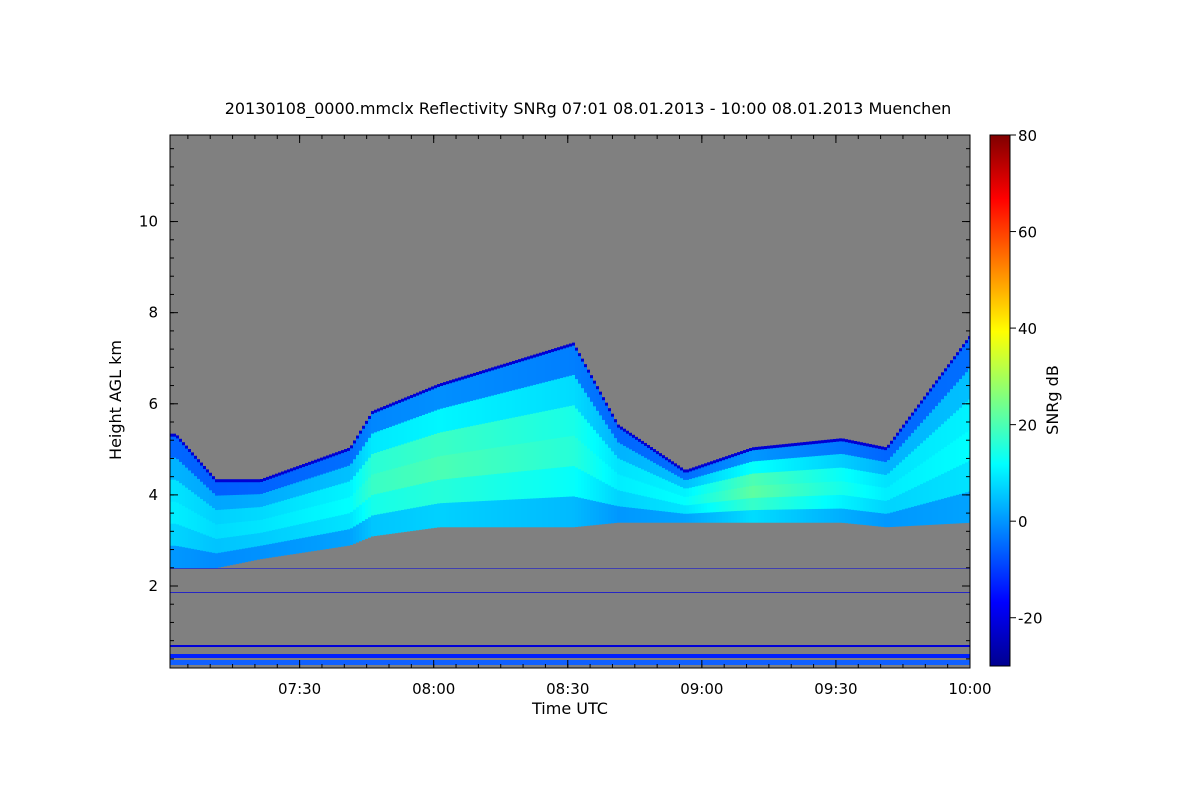 The width and height of the screenshot is (1200, 800). Describe the element at coordinates (1030, 619) in the screenshot. I see `colorbar-tick-label: -20` at that location.